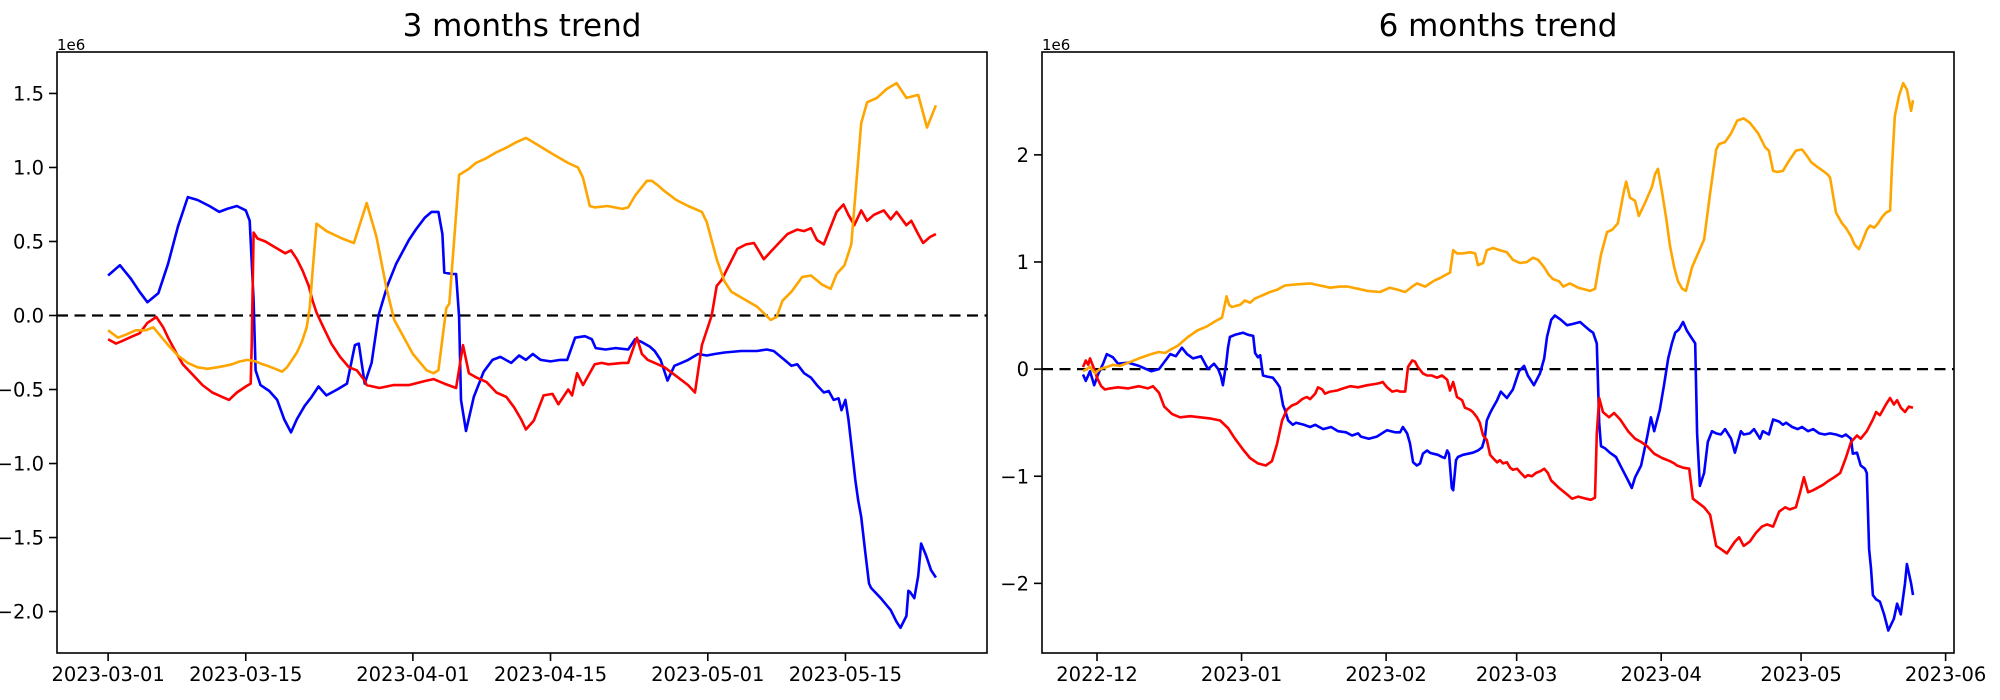 Image resolution: width=2000 pixels, height=700 pixels. I want to click on y-tick-label: 2, so click(1023, 155).